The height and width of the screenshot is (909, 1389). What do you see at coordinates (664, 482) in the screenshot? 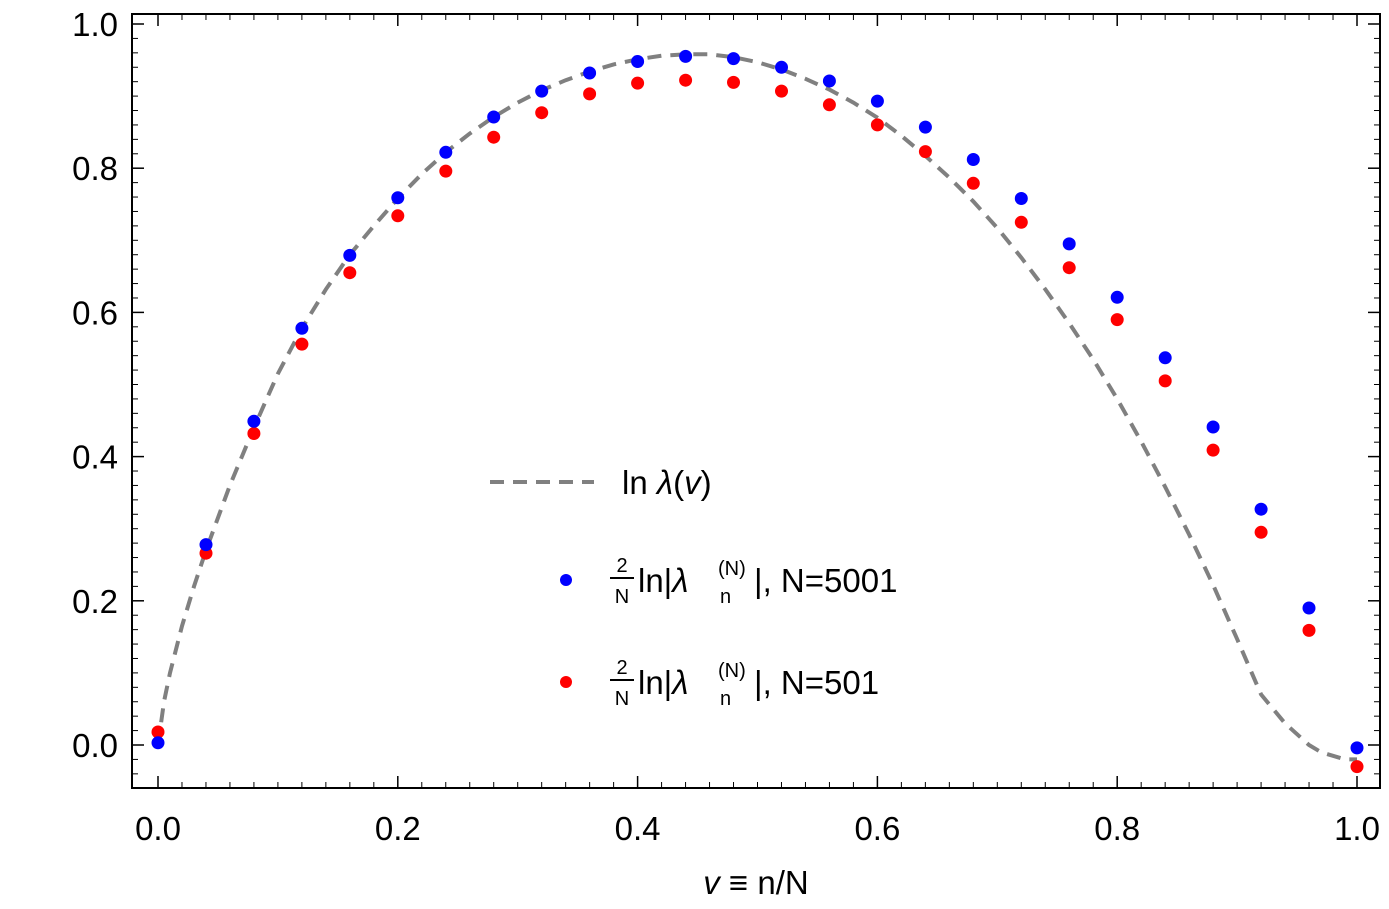
I see `legend-curve-lambda: λ` at bounding box center [664, 482].